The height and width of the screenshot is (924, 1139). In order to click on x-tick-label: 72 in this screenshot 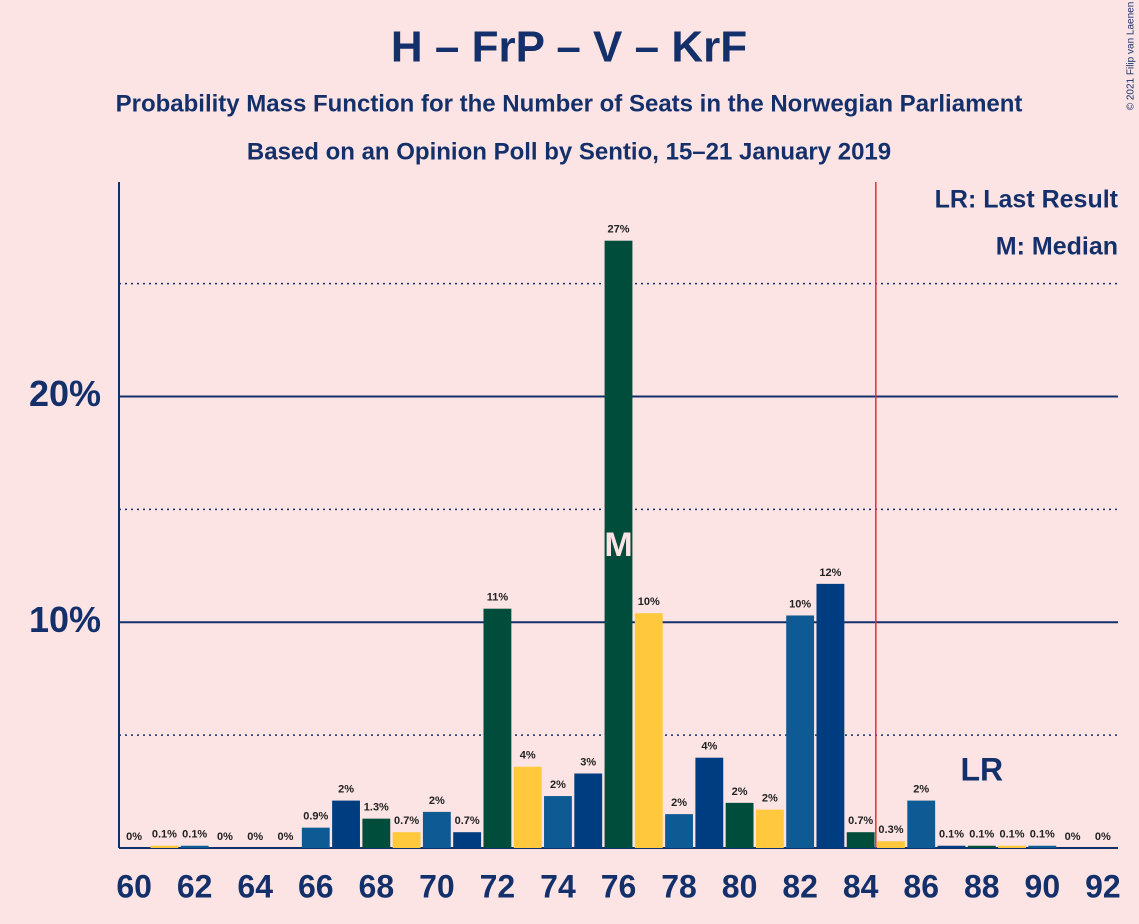, I will do `click(498, 886)`.